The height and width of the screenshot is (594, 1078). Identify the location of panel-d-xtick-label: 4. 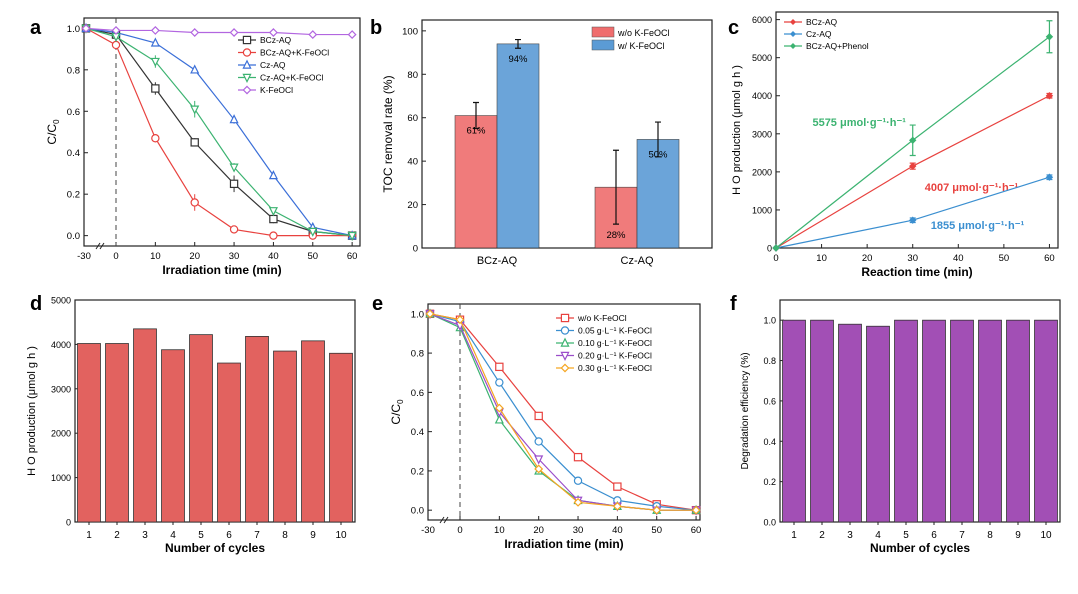
(173, 535).